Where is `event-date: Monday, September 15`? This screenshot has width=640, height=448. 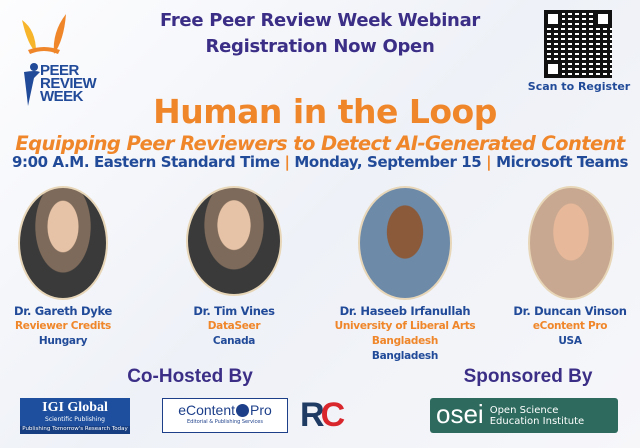 event-date: Monday, September 15 is located at coordinates (388, 162).